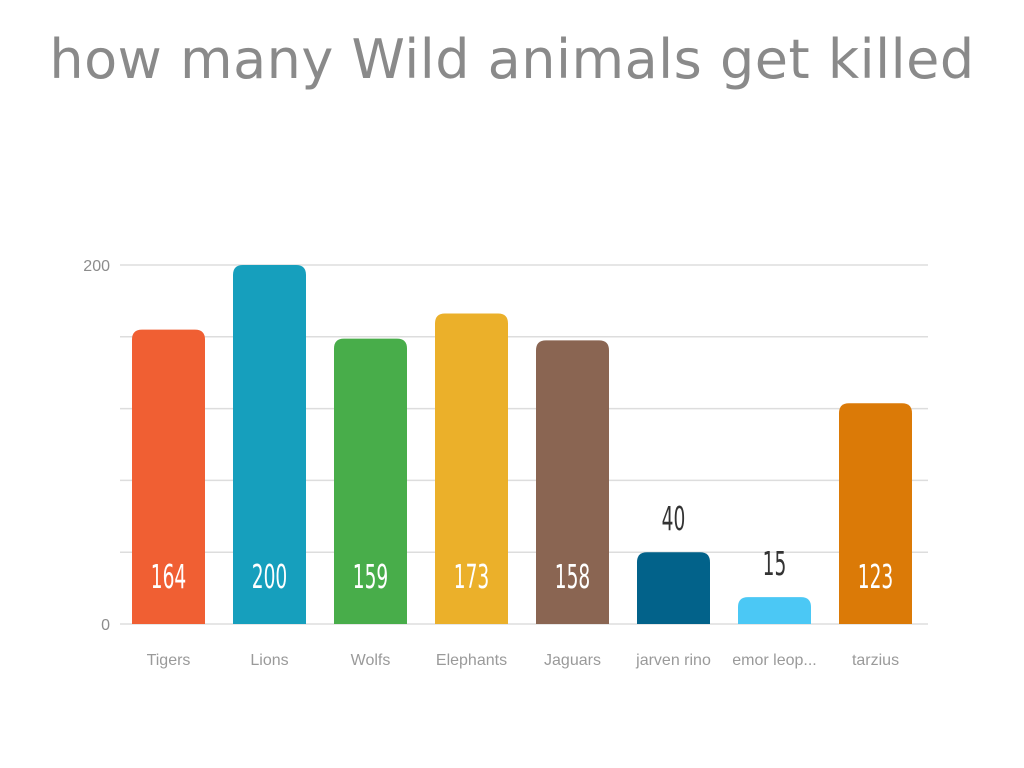  I want to click on x-category-label: jarven rino, so click(673, 660).